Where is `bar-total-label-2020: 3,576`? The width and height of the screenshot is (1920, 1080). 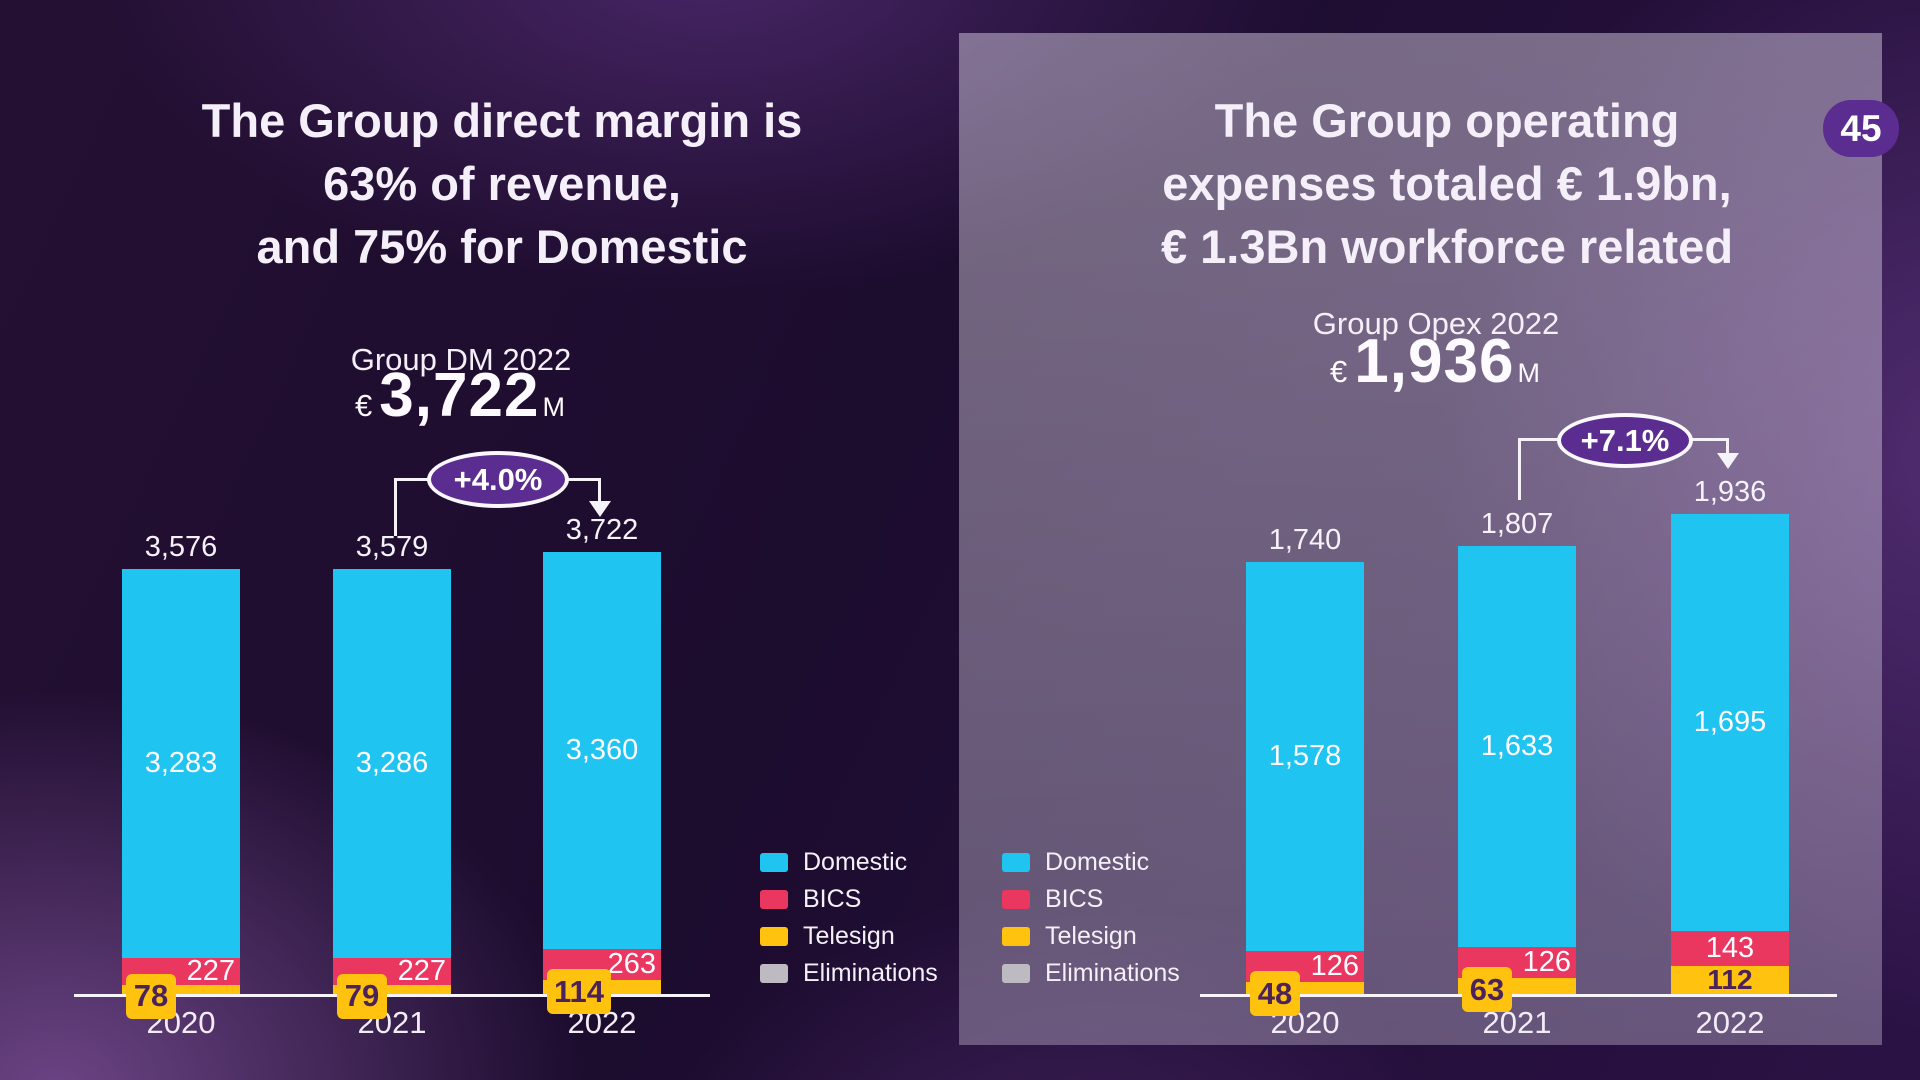 bar-total-label-2020: 3,576 is located at coordinates (181, 547).